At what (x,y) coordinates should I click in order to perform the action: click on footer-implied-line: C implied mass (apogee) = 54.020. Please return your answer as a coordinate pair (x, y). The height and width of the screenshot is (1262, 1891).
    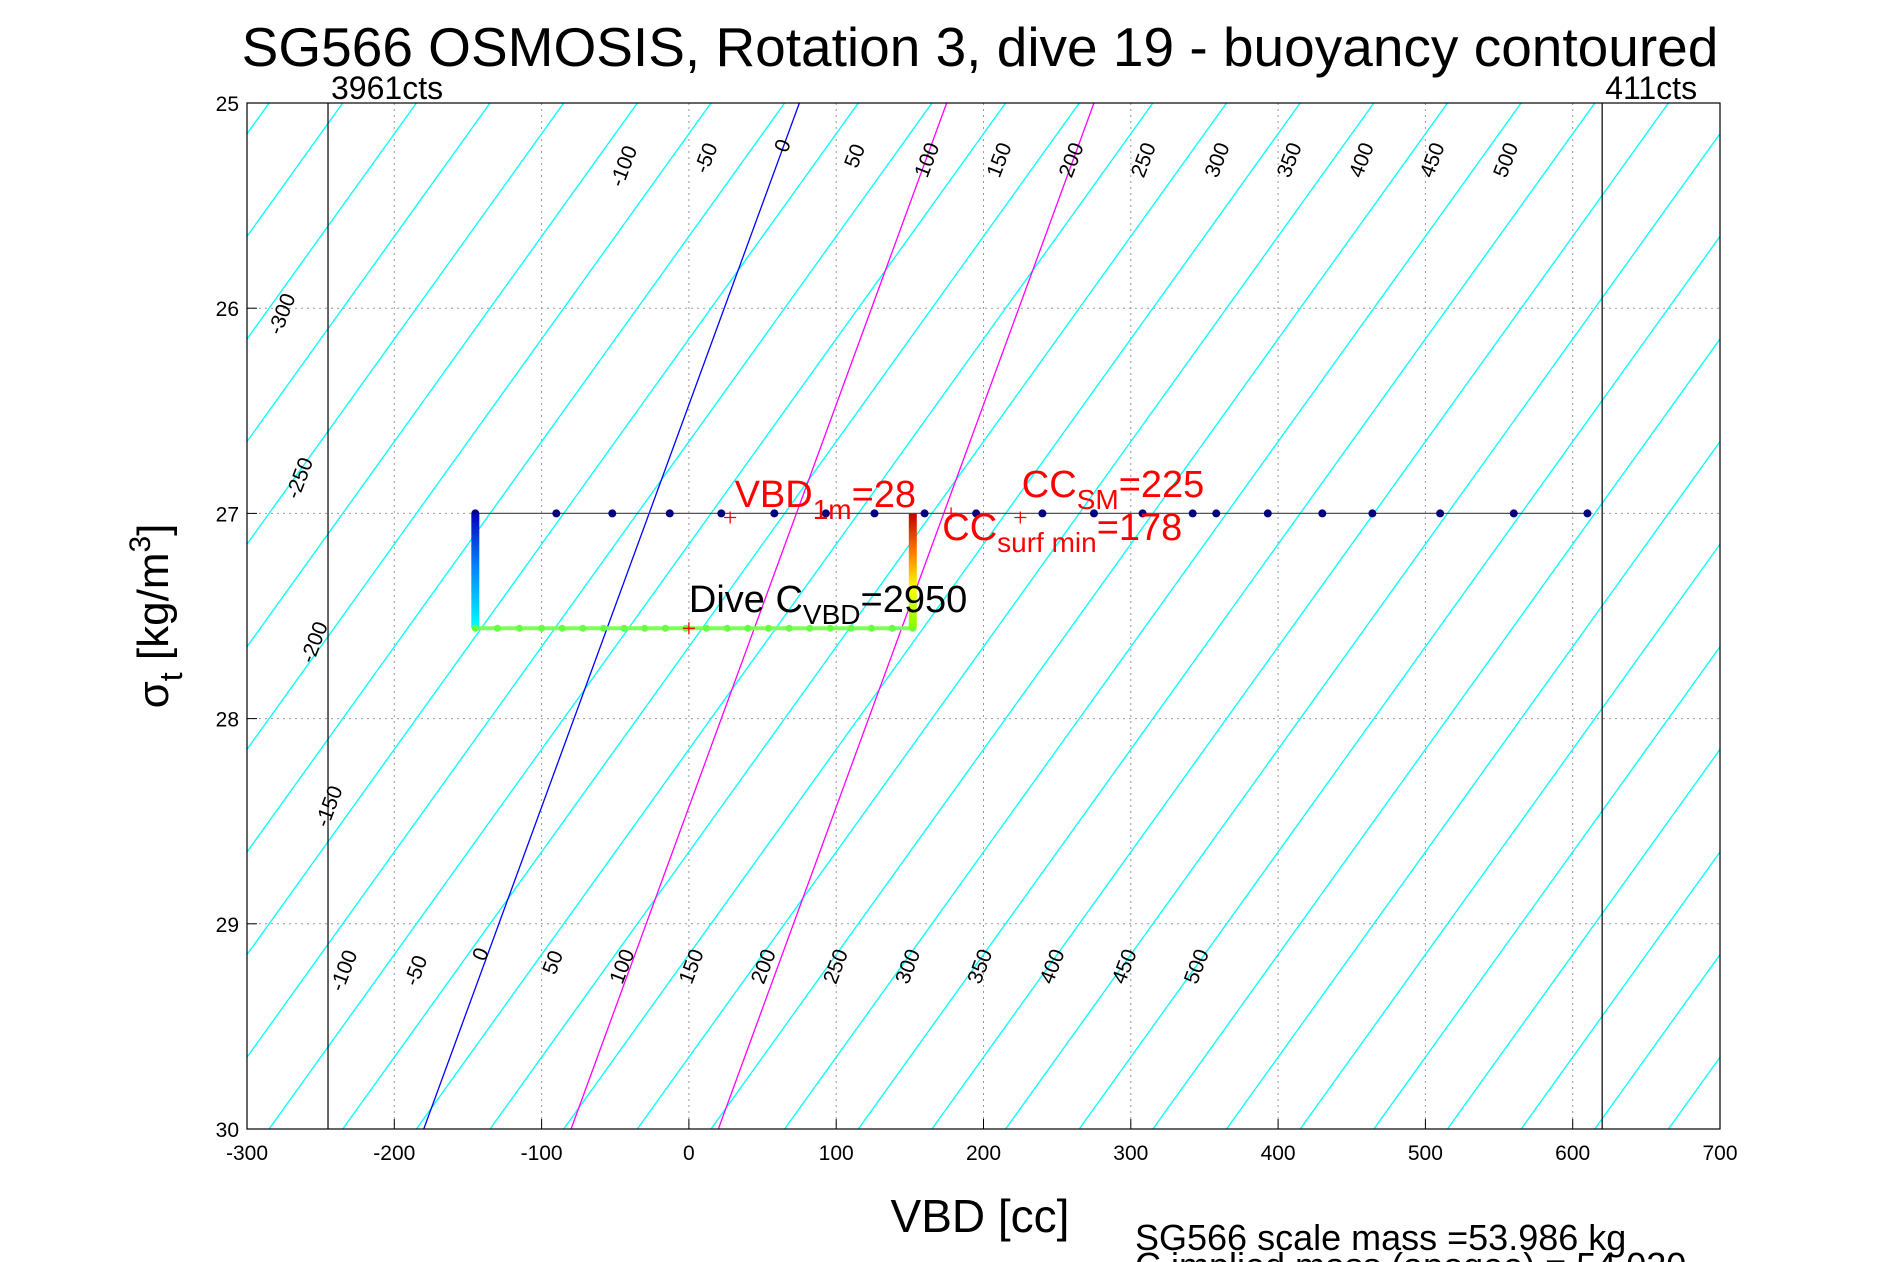
    Looking at the image, I should click on (1410, 1253).